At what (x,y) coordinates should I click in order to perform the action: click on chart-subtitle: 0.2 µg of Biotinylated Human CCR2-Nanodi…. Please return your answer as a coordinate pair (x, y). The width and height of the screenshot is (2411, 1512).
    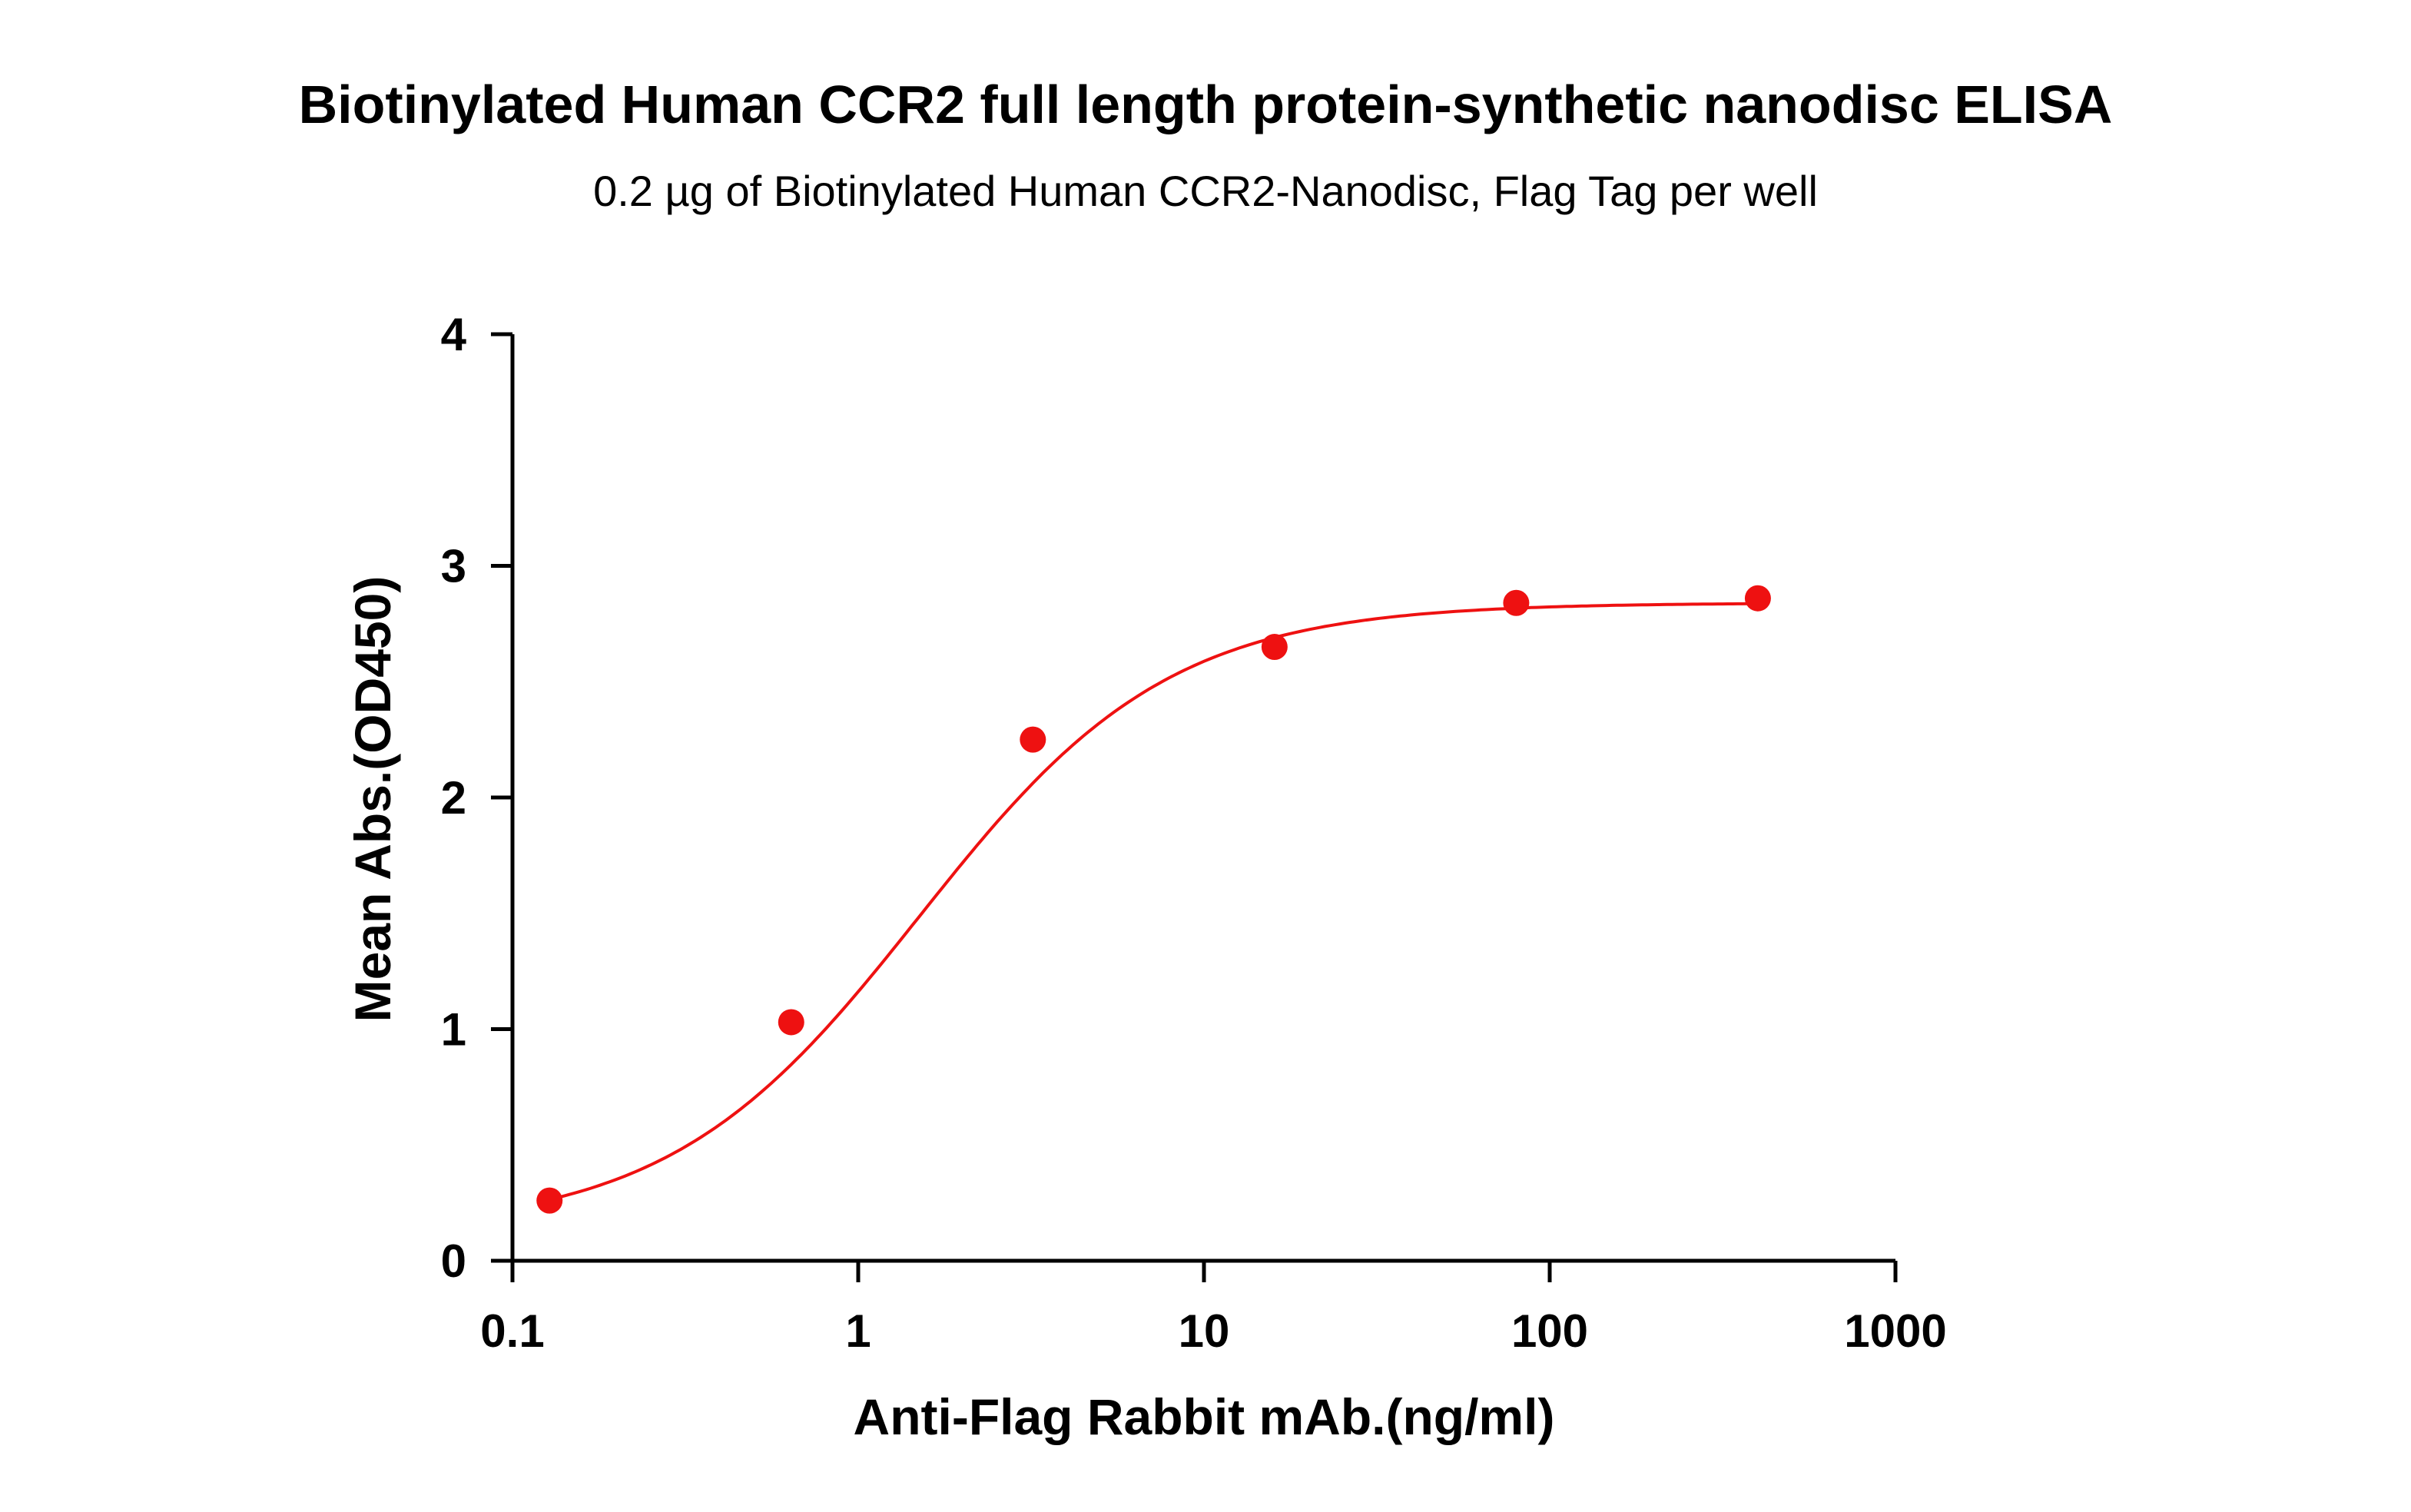
    Looking at the image, I should click on (1205, 191).